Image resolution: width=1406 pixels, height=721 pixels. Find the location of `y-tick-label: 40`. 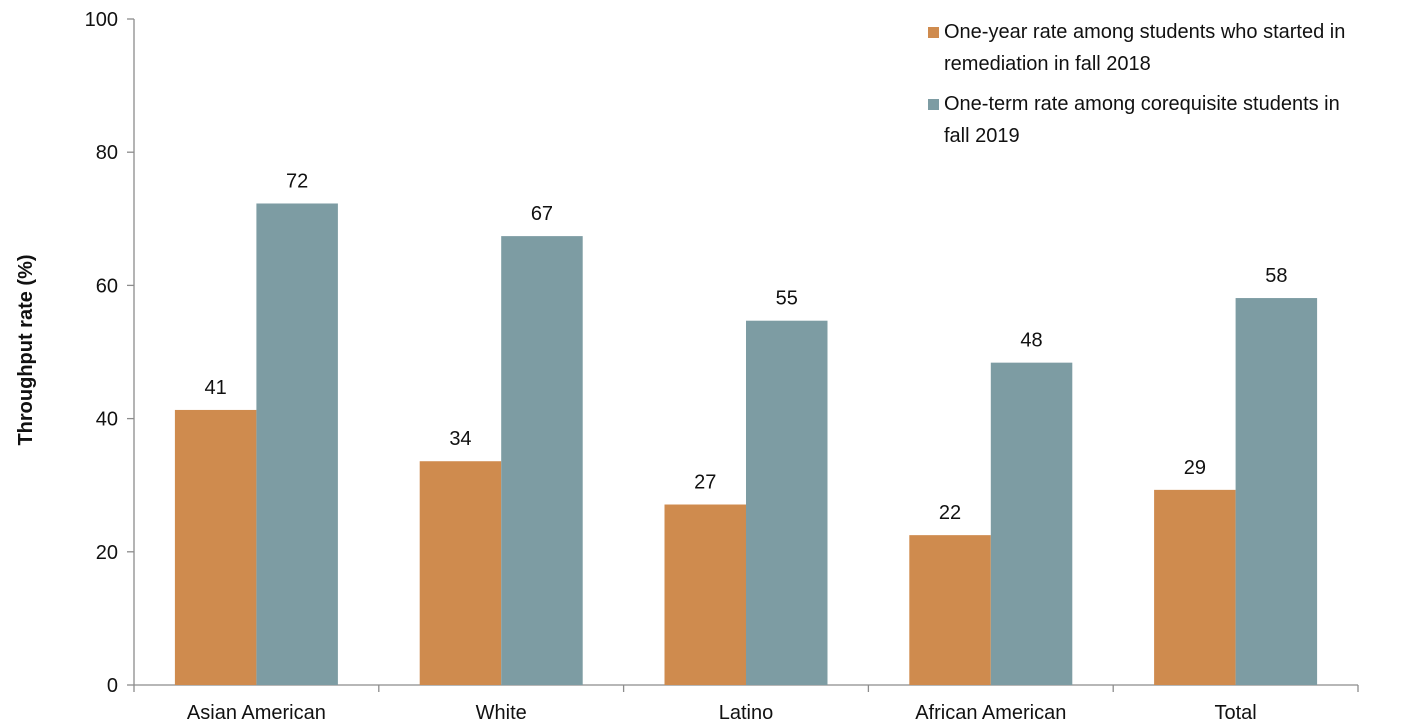

y-tick-label: 40 is located at coordinates (107, 420).